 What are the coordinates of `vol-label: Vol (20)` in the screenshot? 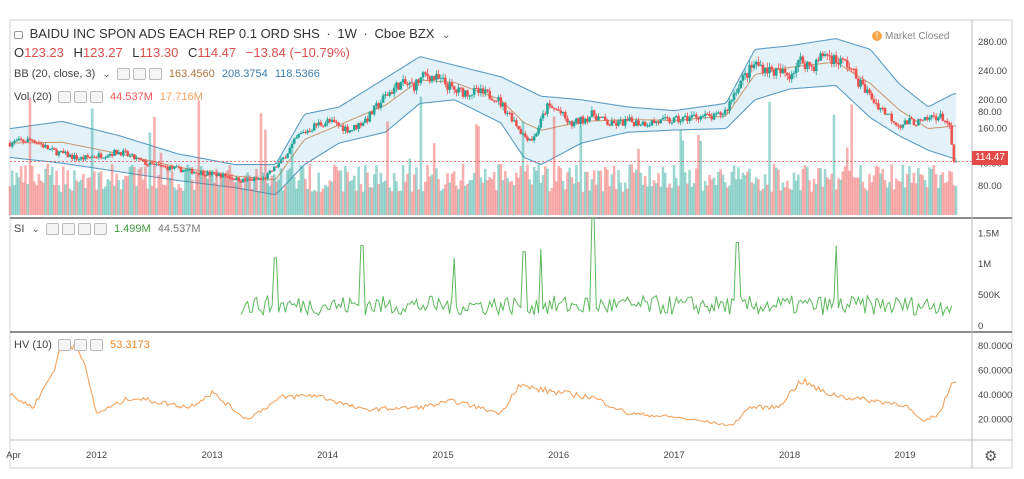 It's located at (33, 97).